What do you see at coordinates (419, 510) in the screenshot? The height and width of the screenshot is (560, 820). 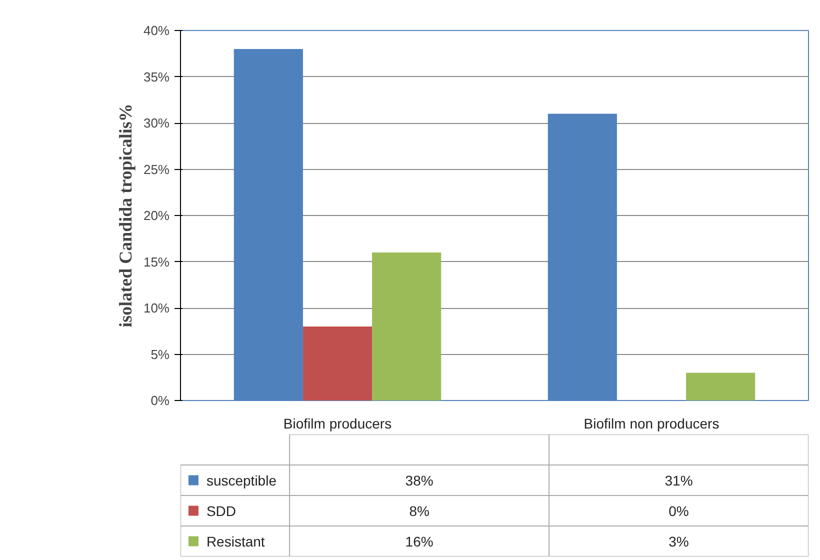 I see `data-label: 8%` at bounding box center [419, 510].